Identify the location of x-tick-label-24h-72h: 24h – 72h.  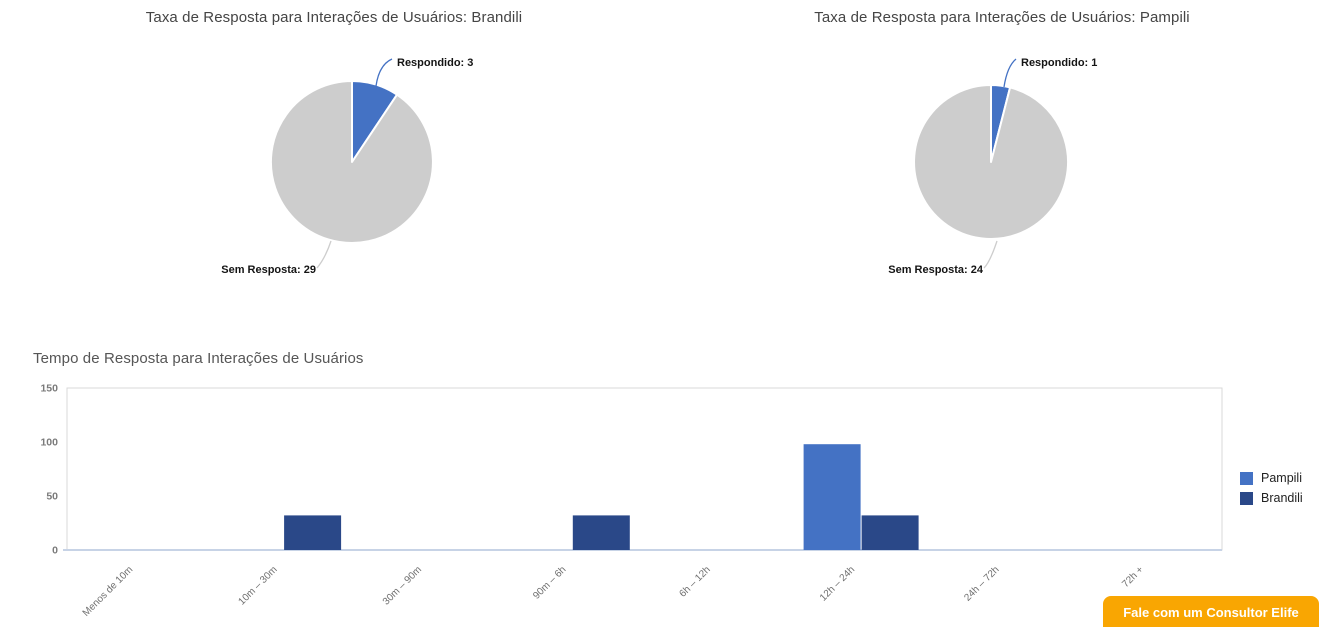
(981, 583).